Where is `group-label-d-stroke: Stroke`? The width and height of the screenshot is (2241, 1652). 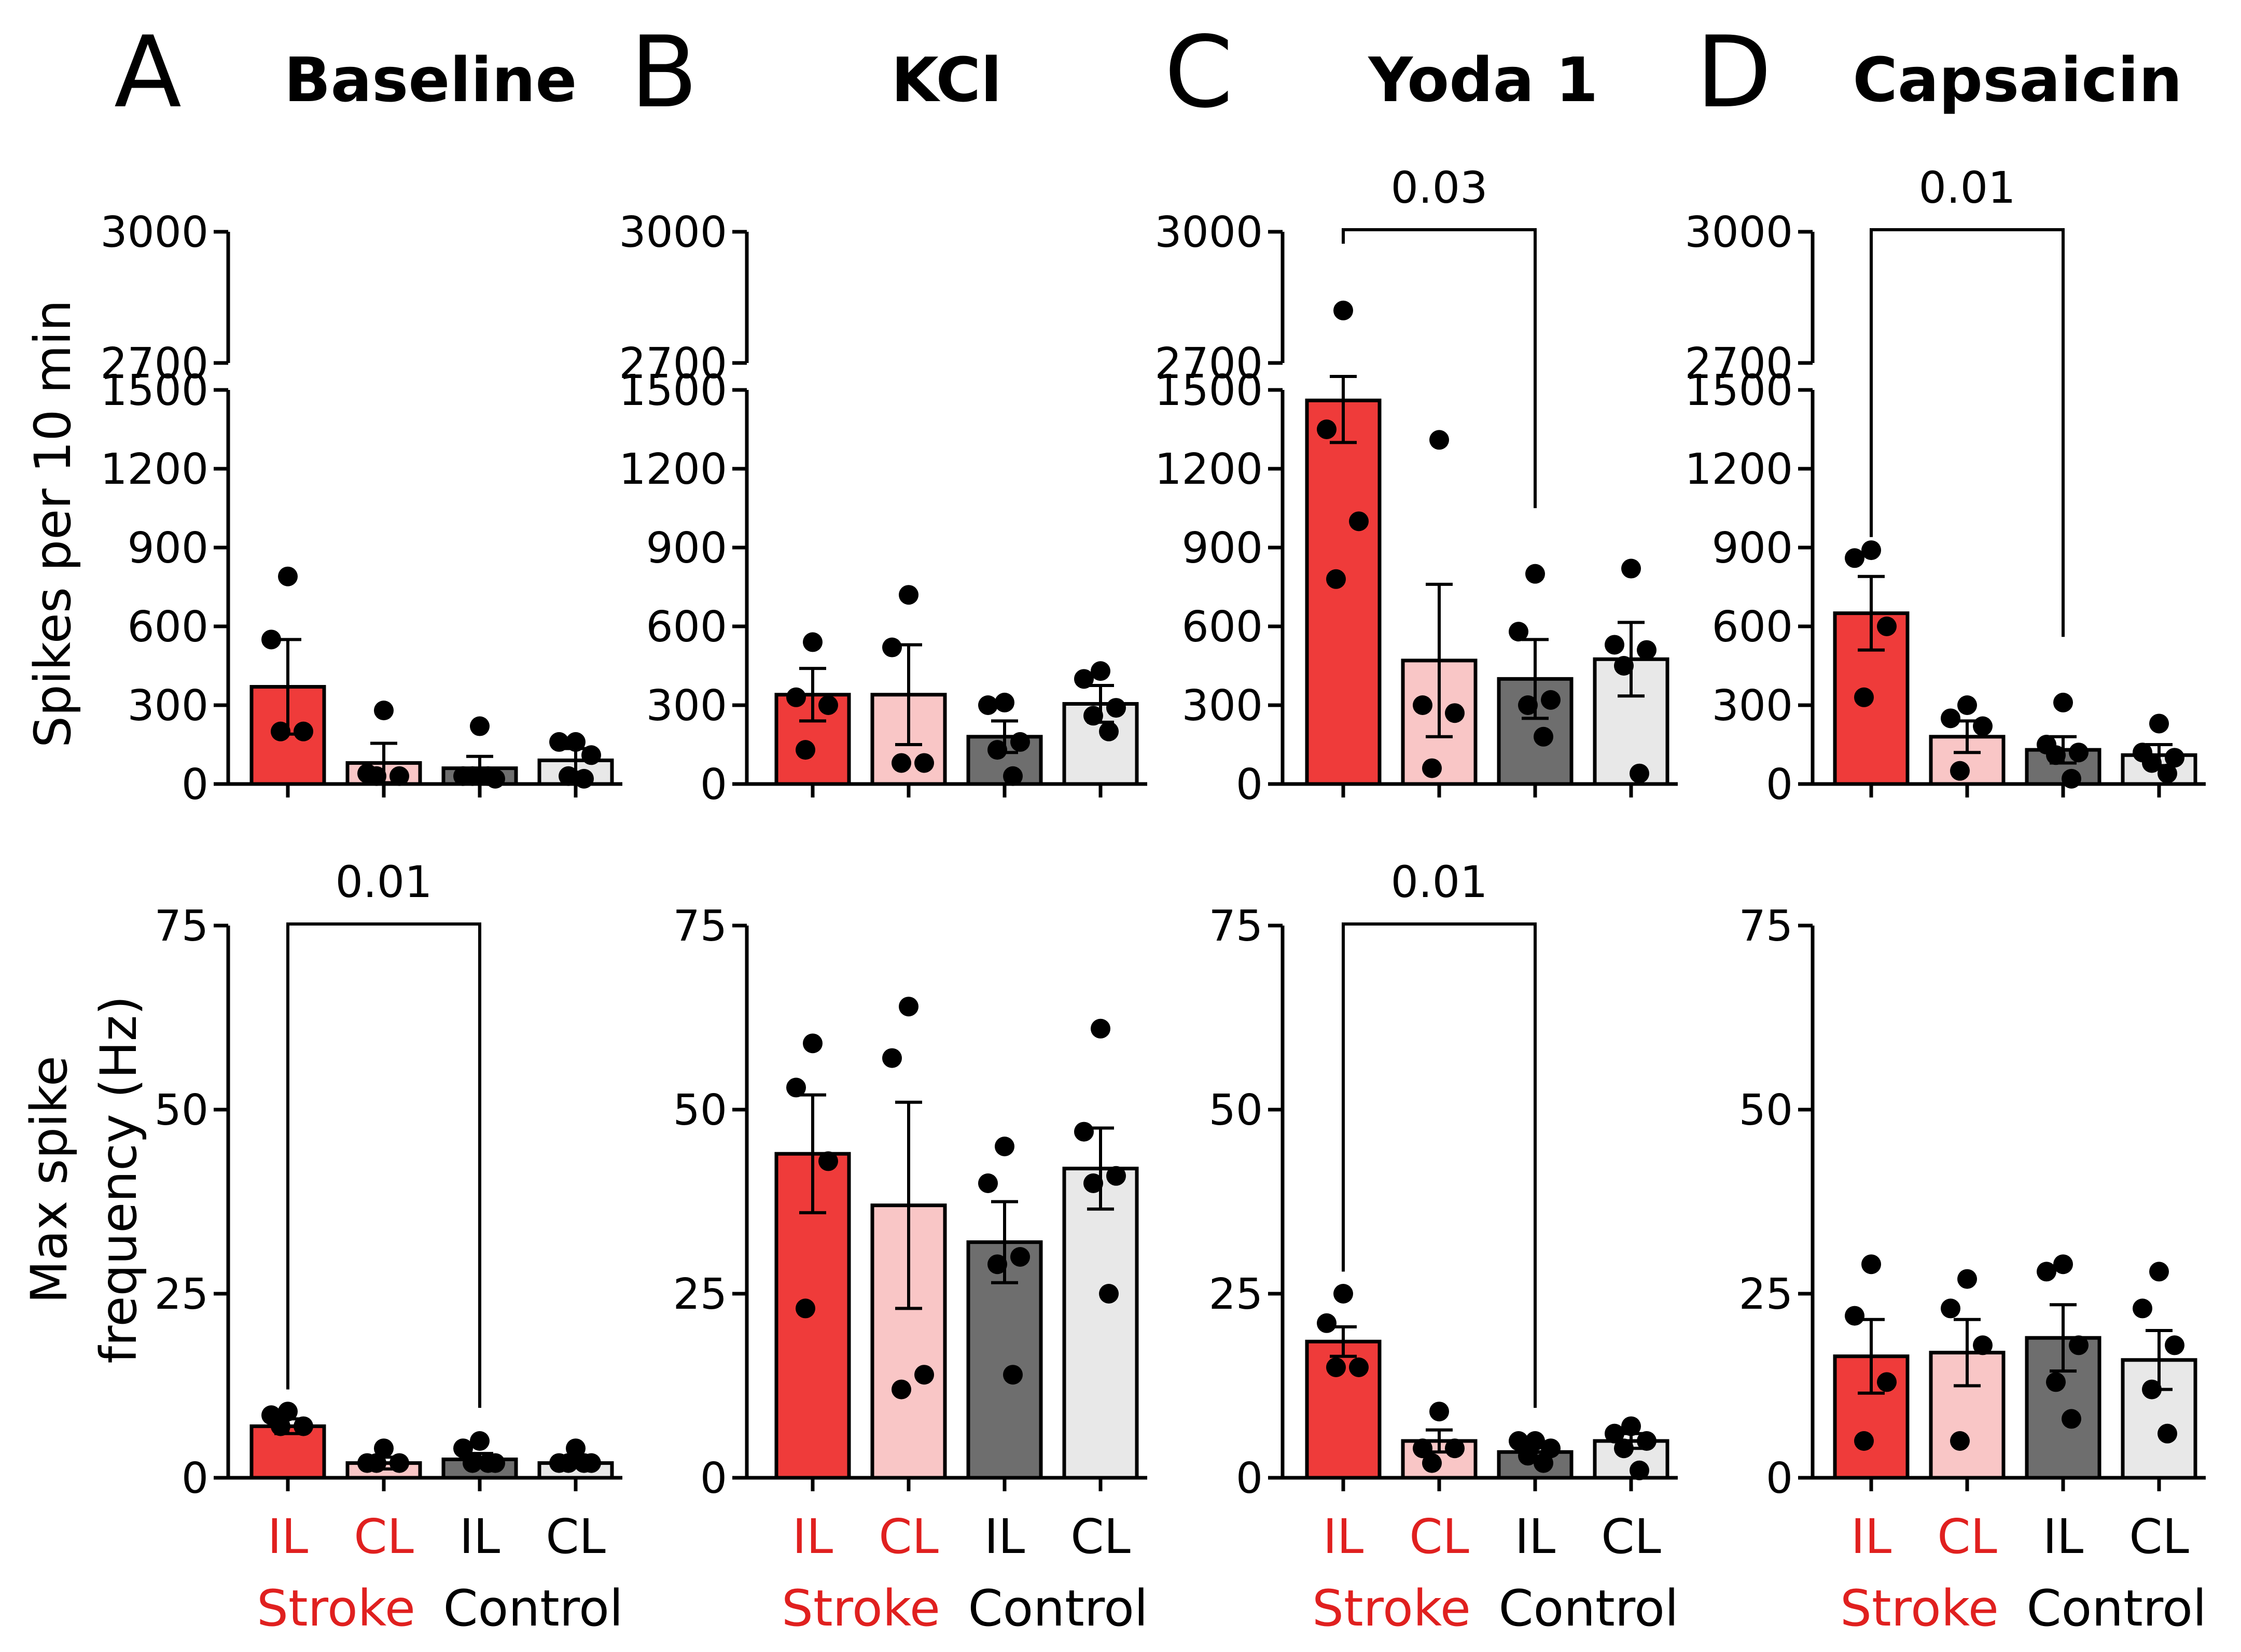 group-label-d-stroke: Stroke is located at coordinates (1920, 1608).